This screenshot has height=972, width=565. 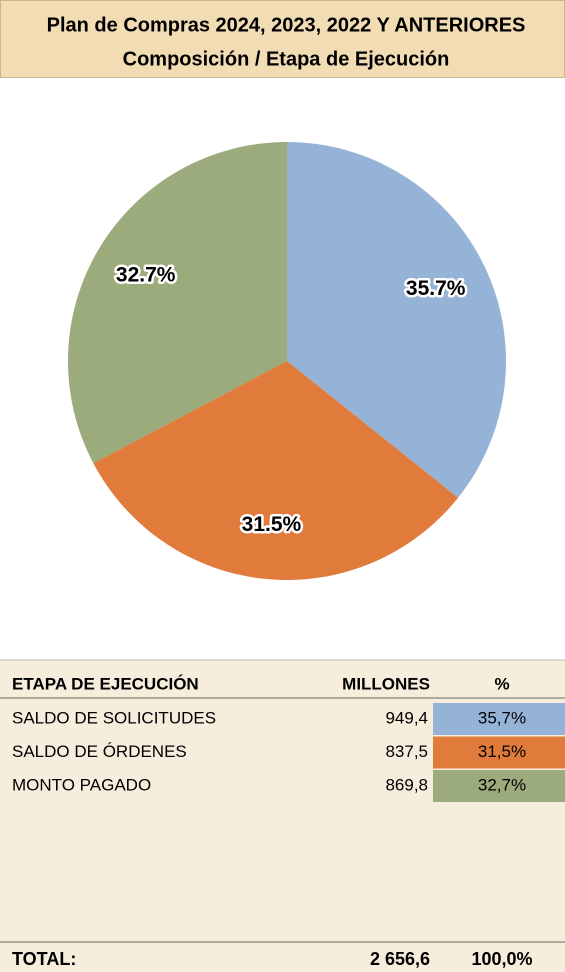 What do you see at coordinates (436, 288) in the screenshot?
I see `slice-label: 35.7%` at bounding box center [436, 288].